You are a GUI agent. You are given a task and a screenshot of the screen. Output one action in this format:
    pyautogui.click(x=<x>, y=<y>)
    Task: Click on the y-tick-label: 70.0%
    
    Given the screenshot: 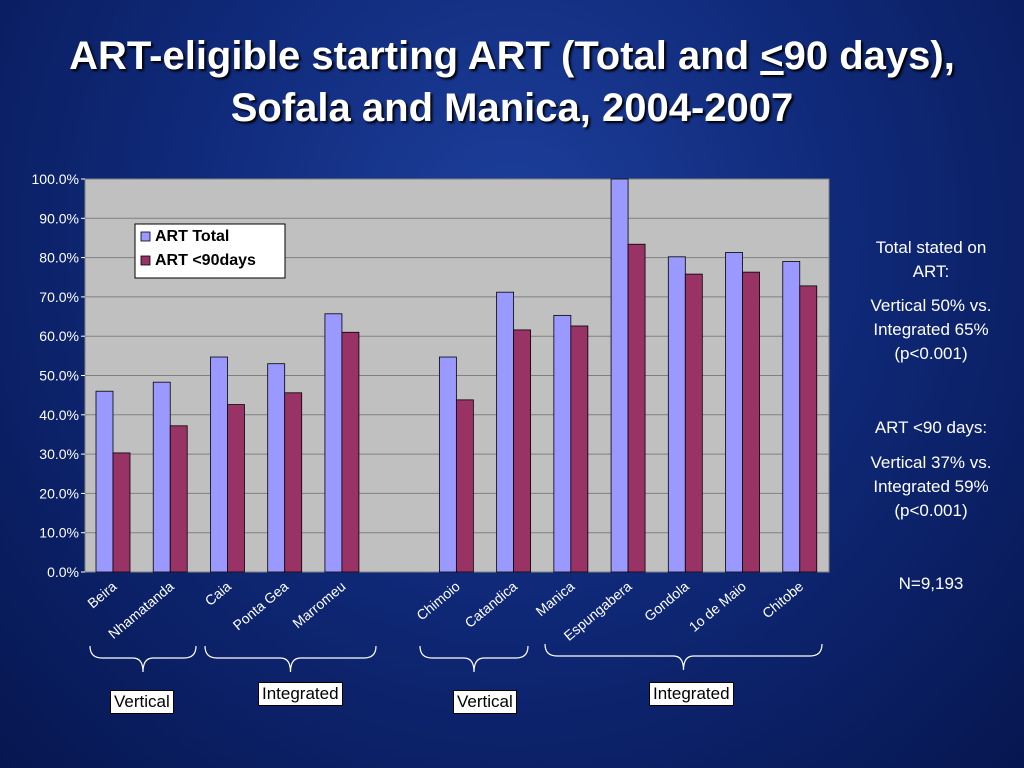 What is the action you would take?
    pyautogui.click(x=59, y=297)
    